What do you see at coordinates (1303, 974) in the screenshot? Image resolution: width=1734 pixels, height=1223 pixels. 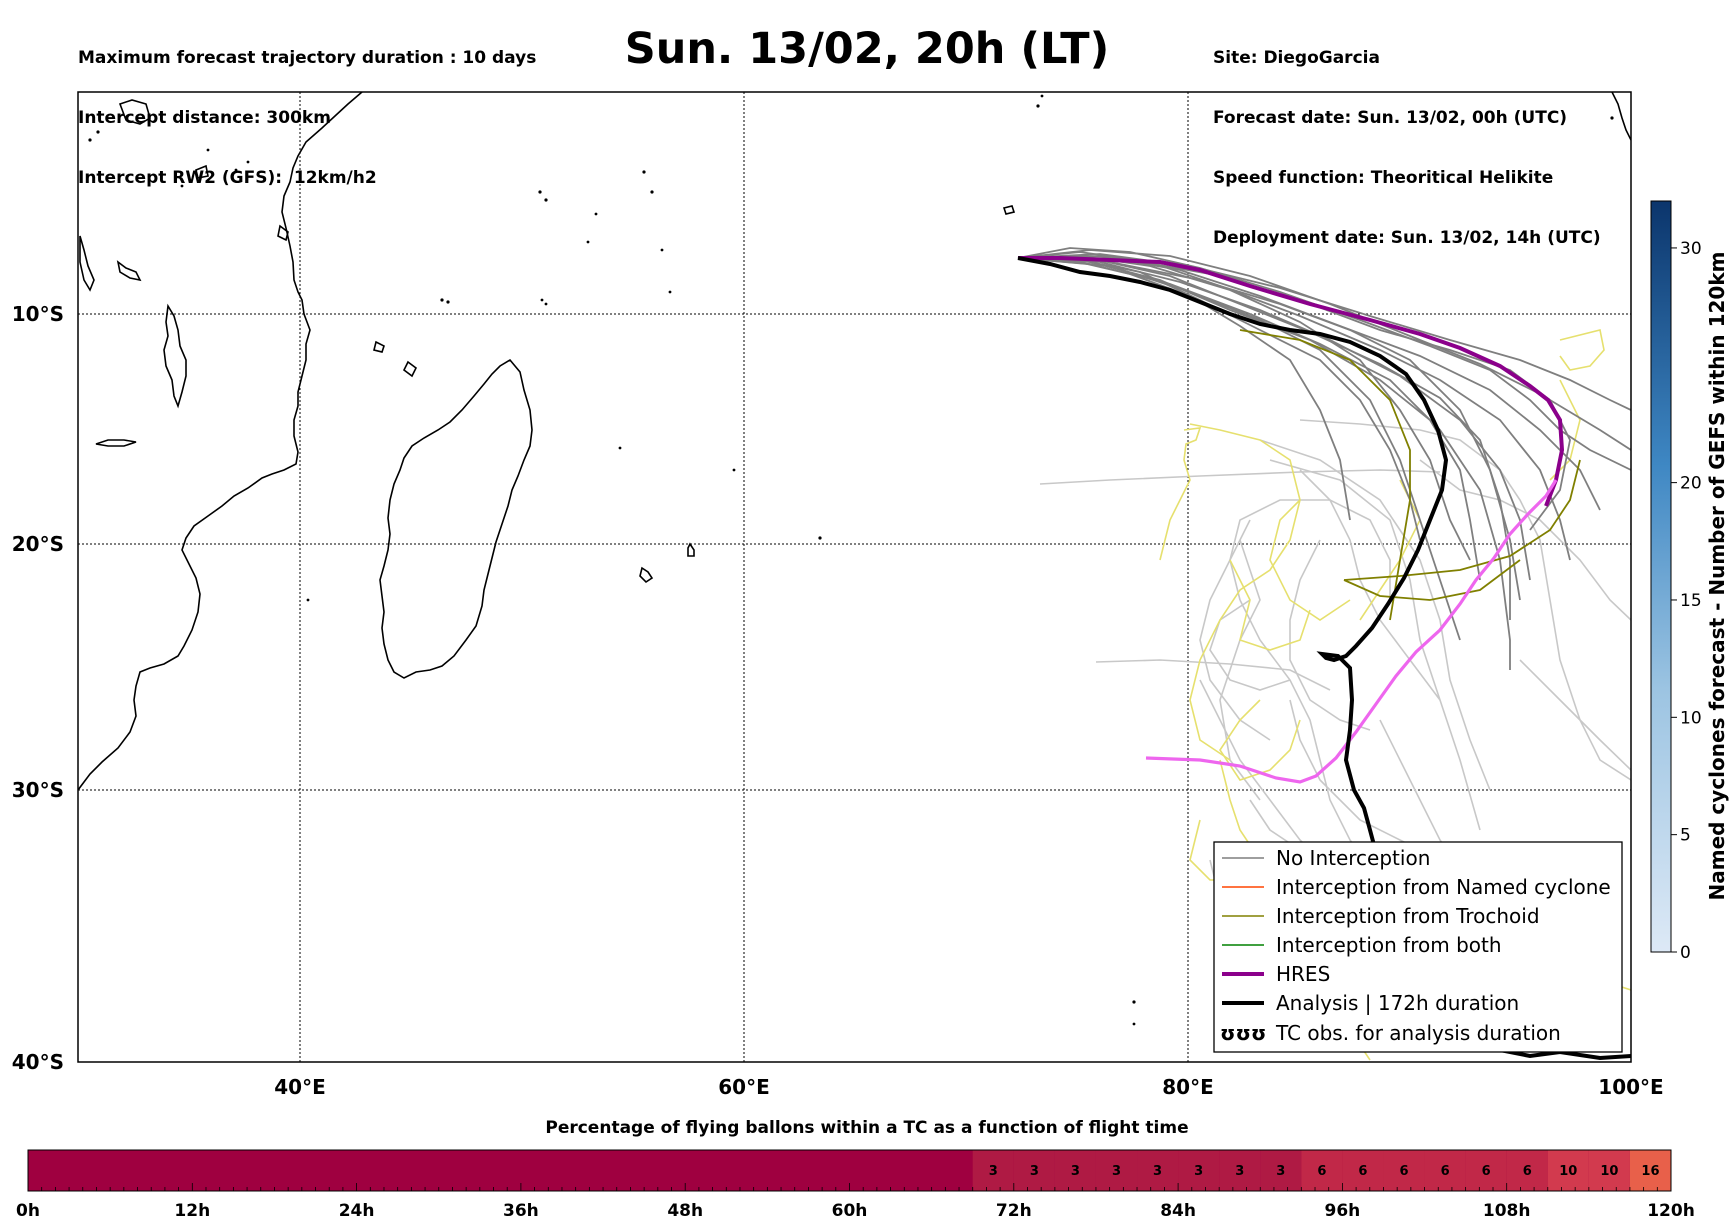 I see `legend-hres: HRES` at bounding box center [1303, 974].